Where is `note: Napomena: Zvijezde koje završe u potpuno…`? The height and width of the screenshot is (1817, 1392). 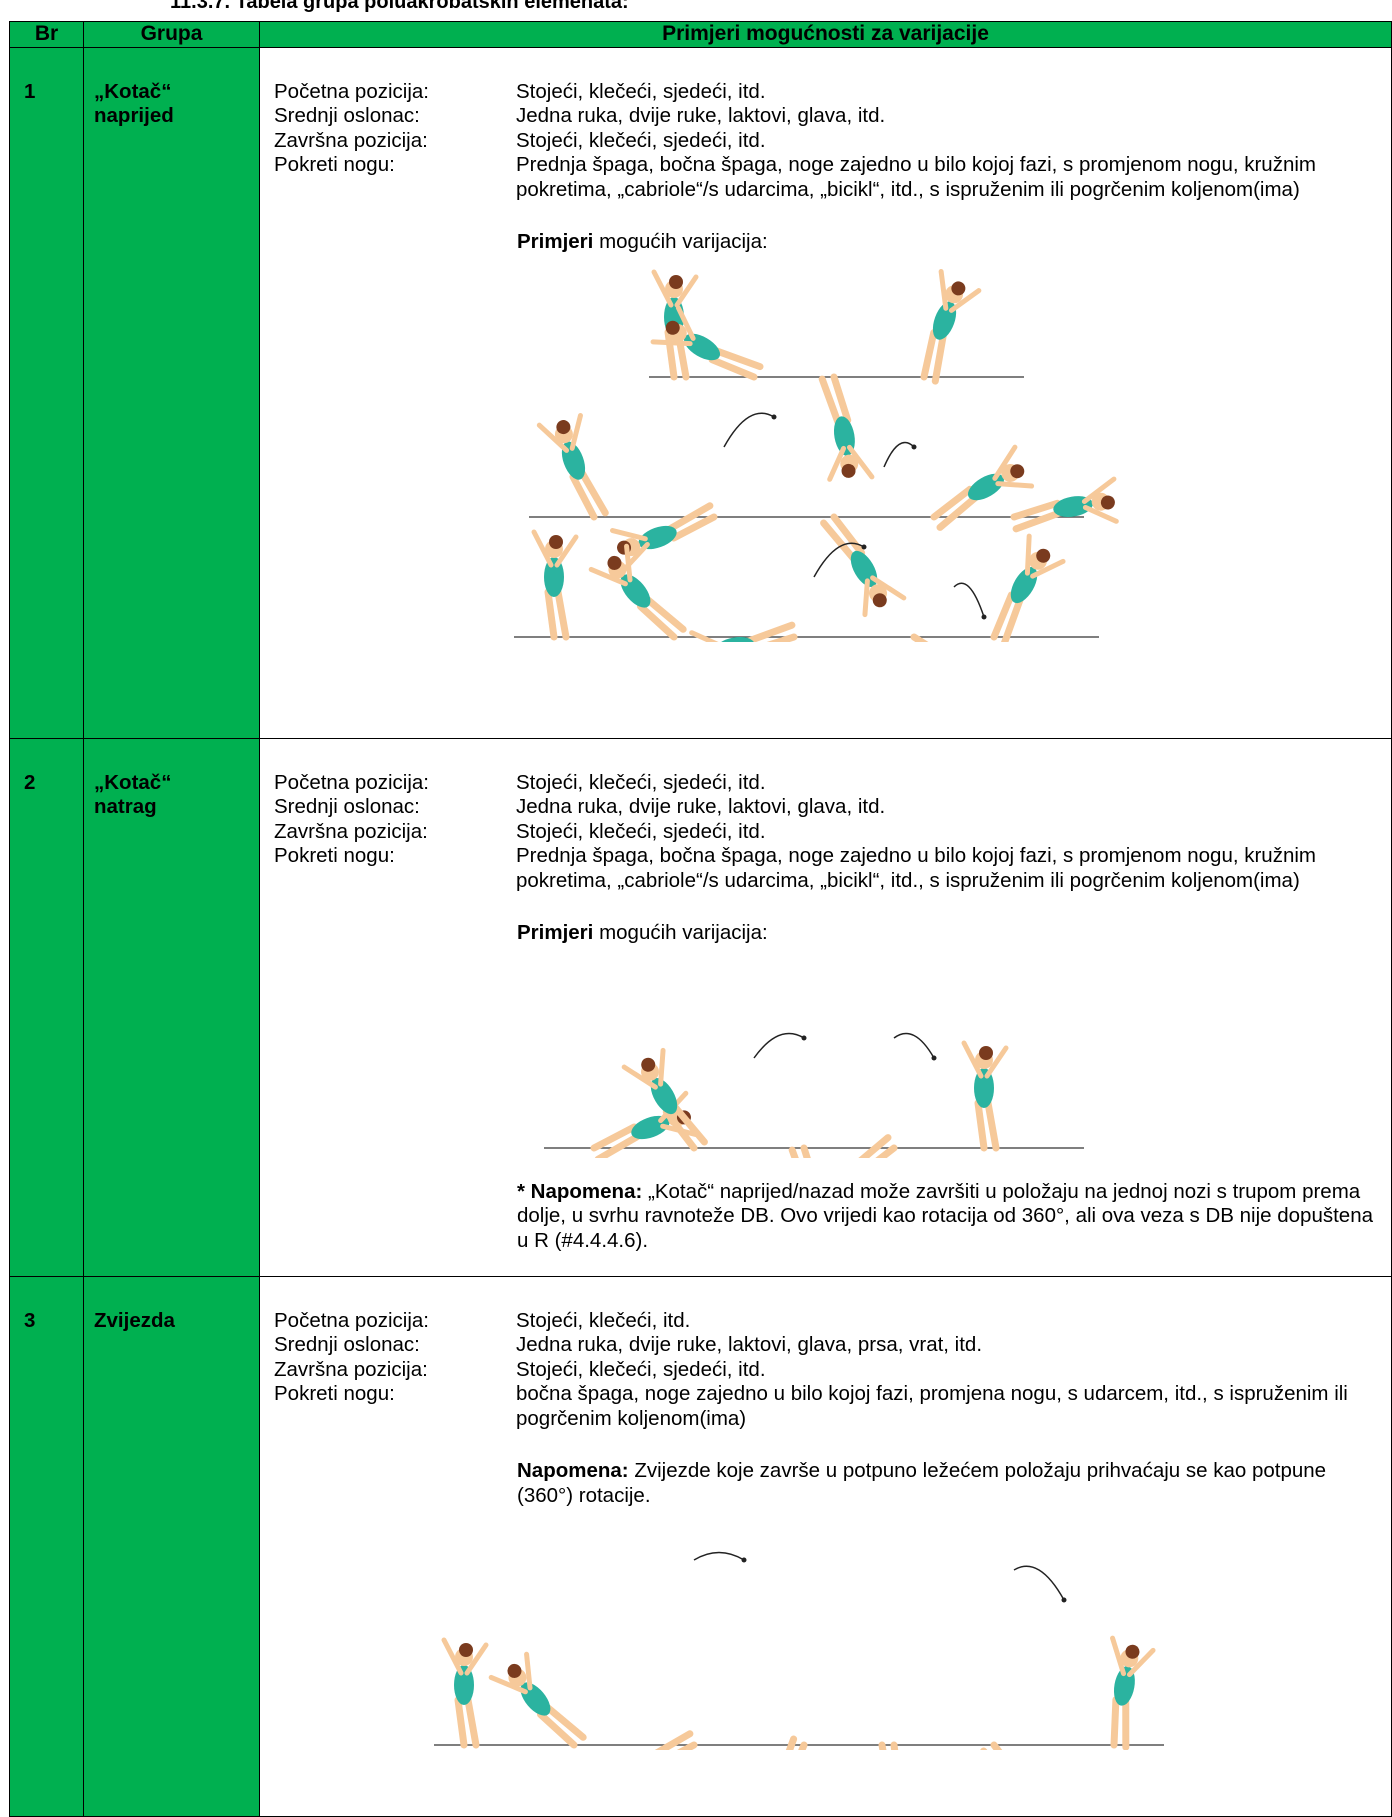 note: Napomena: Zvijezde koje završe u potpuno… is located at coordinates (827, 1483).